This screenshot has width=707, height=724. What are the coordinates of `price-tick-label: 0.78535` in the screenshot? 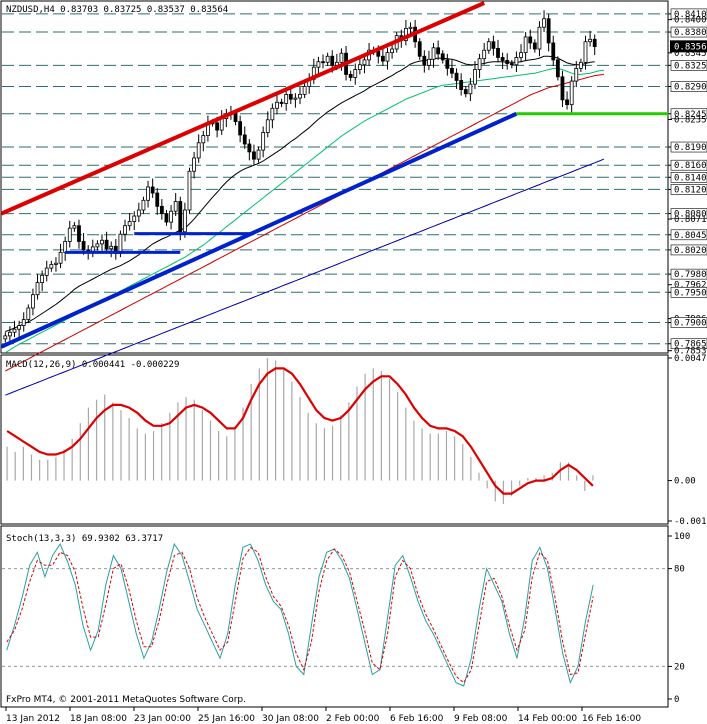 It's located at (690, 352).